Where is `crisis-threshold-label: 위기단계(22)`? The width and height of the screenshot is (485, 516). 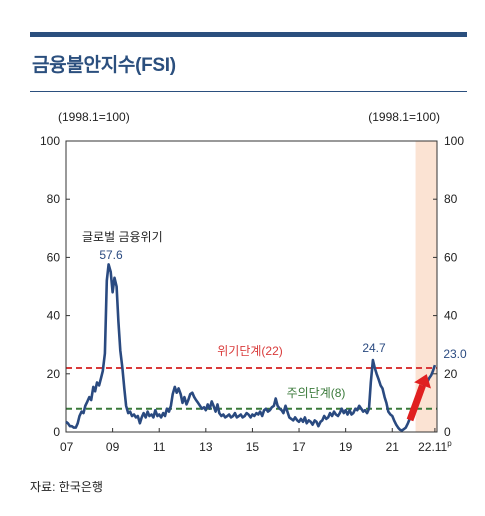 crisis-threshold-label: 위기단계(22) is located at coordinates (250, 351).